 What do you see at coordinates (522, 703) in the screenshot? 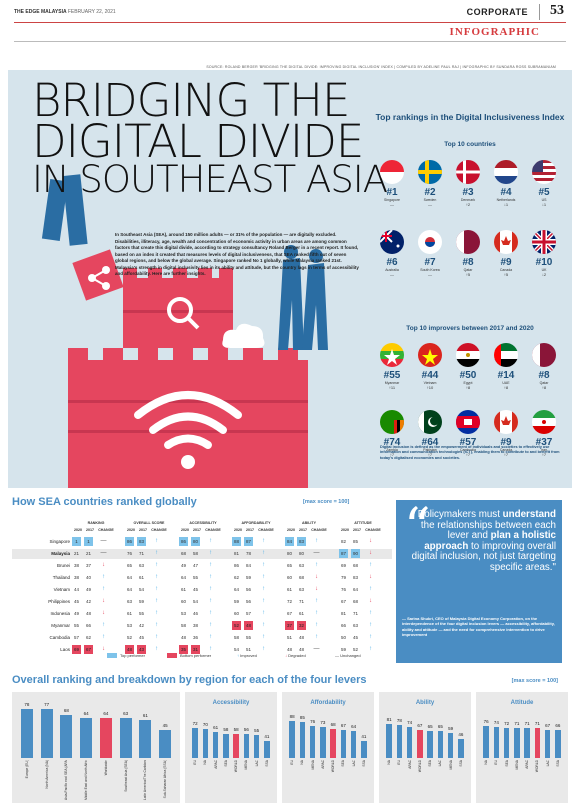
I see `panel-title: Attitude` at bounding box center [522, 703].